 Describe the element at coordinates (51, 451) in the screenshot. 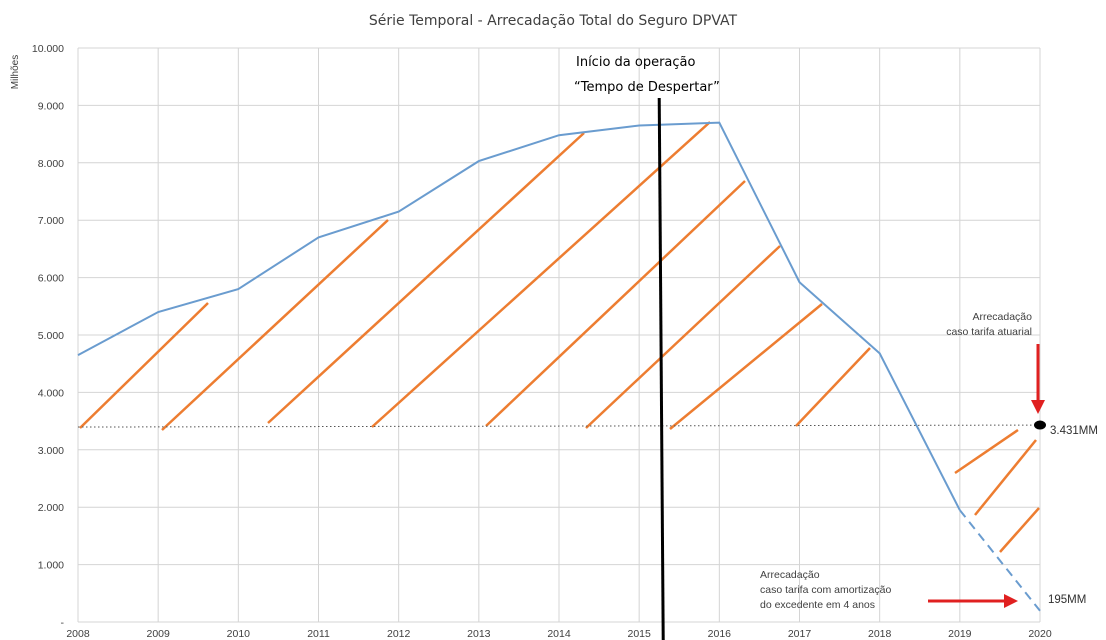

I see `y-tick-label: 3.000` at that location.